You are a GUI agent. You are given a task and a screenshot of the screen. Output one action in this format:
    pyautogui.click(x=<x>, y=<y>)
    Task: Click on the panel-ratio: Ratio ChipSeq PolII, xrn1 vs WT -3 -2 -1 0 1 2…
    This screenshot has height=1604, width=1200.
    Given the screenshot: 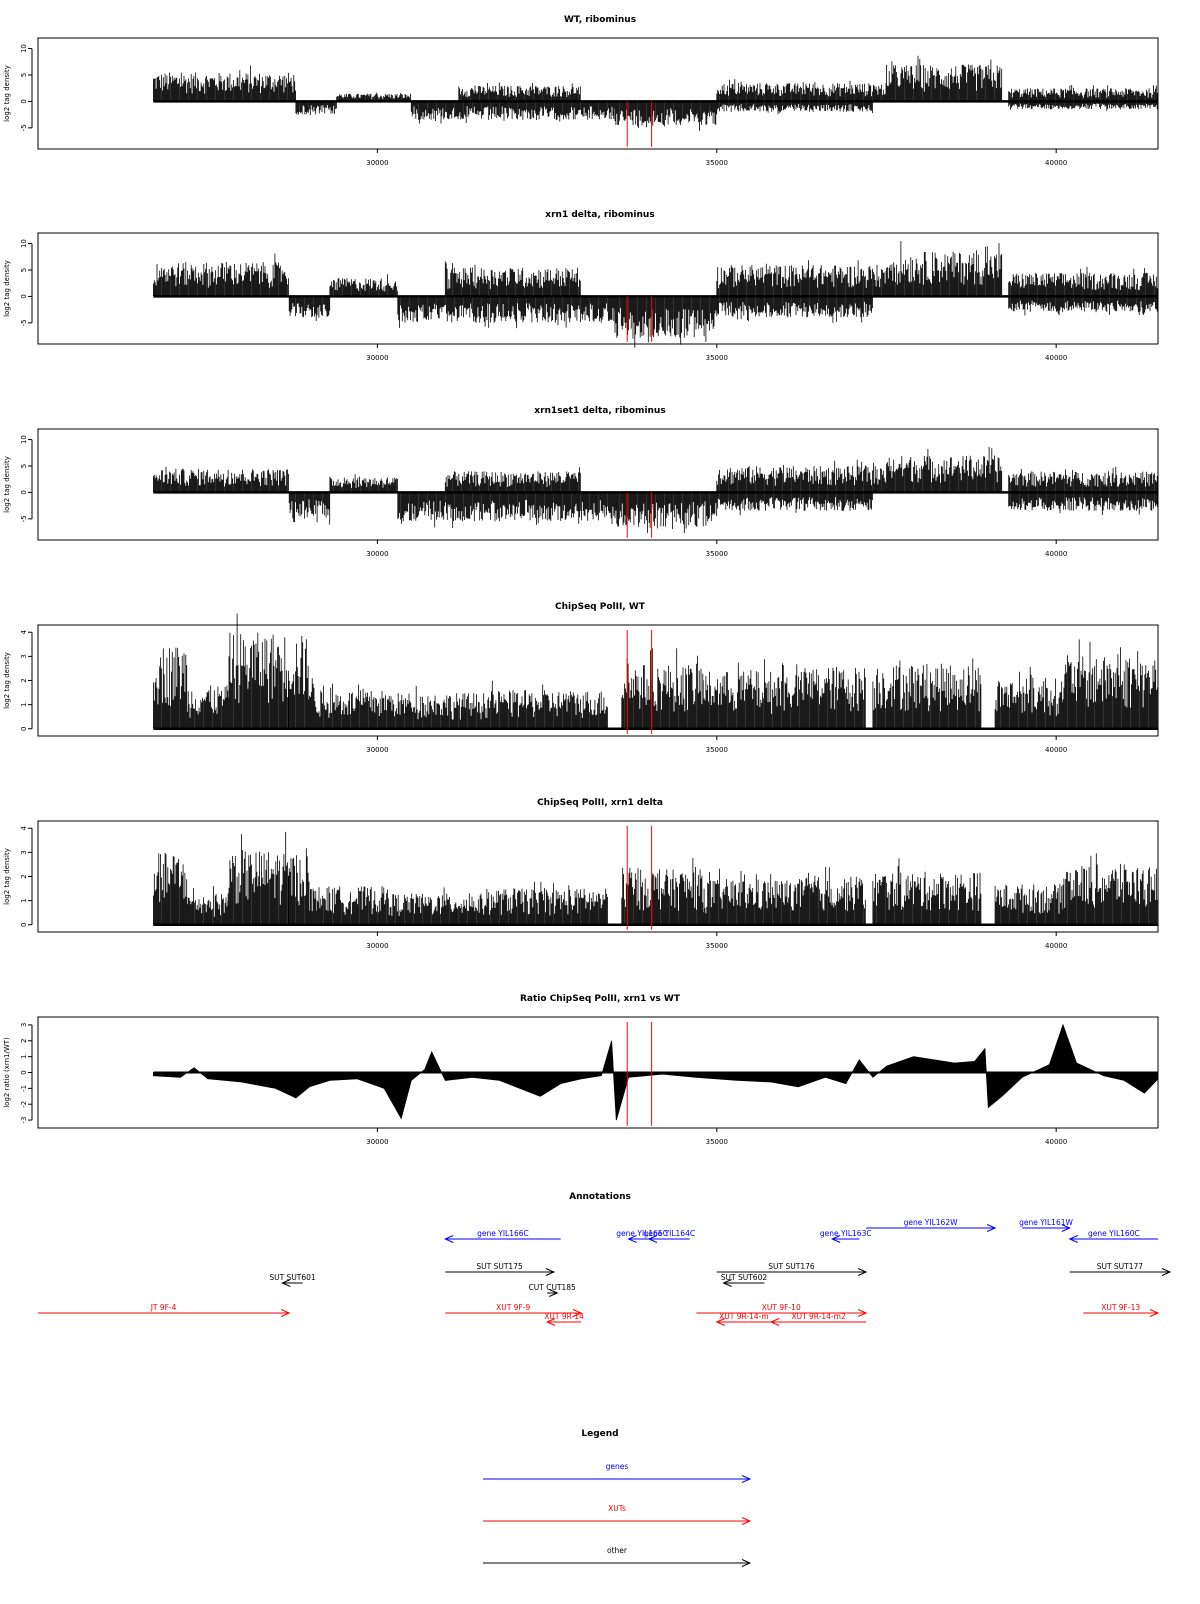 What is the action you would take?
    pyautogui.click(x=581, y=1070)
    